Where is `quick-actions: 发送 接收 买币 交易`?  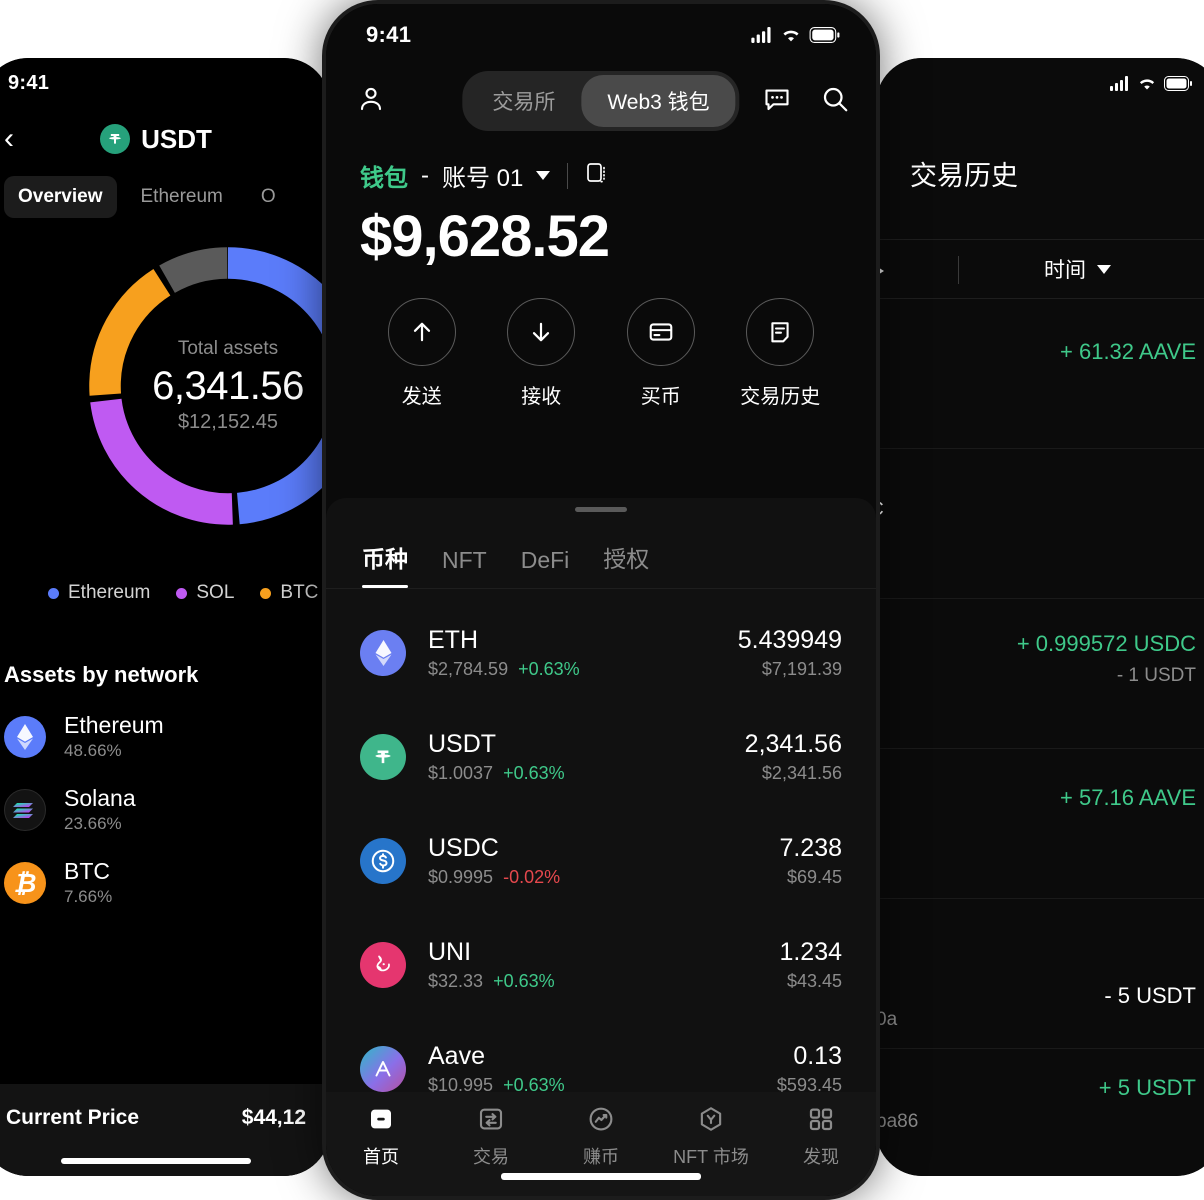 quick-actions: 发送 接收 买币 交易 is located at coordinates (601, 339).